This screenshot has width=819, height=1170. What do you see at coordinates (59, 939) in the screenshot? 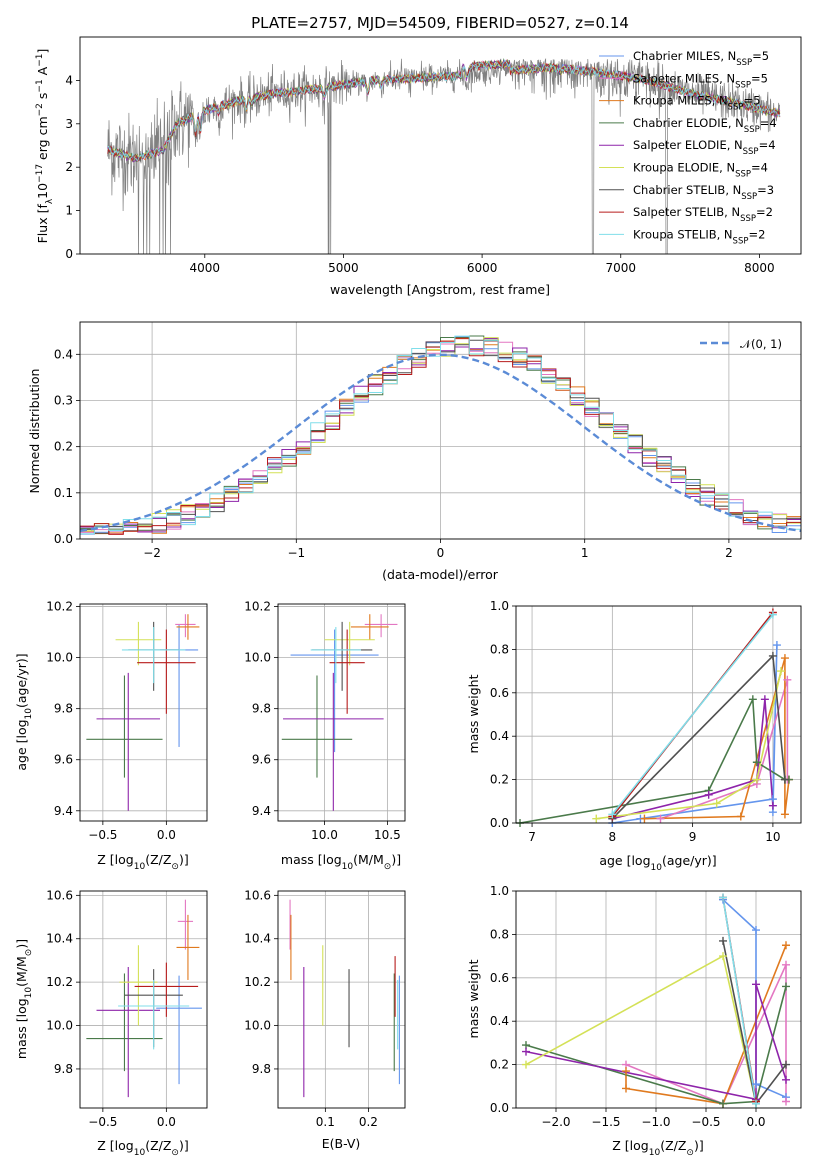
I see `y-tick-label: 10.4` at bounding box center [59, 939].